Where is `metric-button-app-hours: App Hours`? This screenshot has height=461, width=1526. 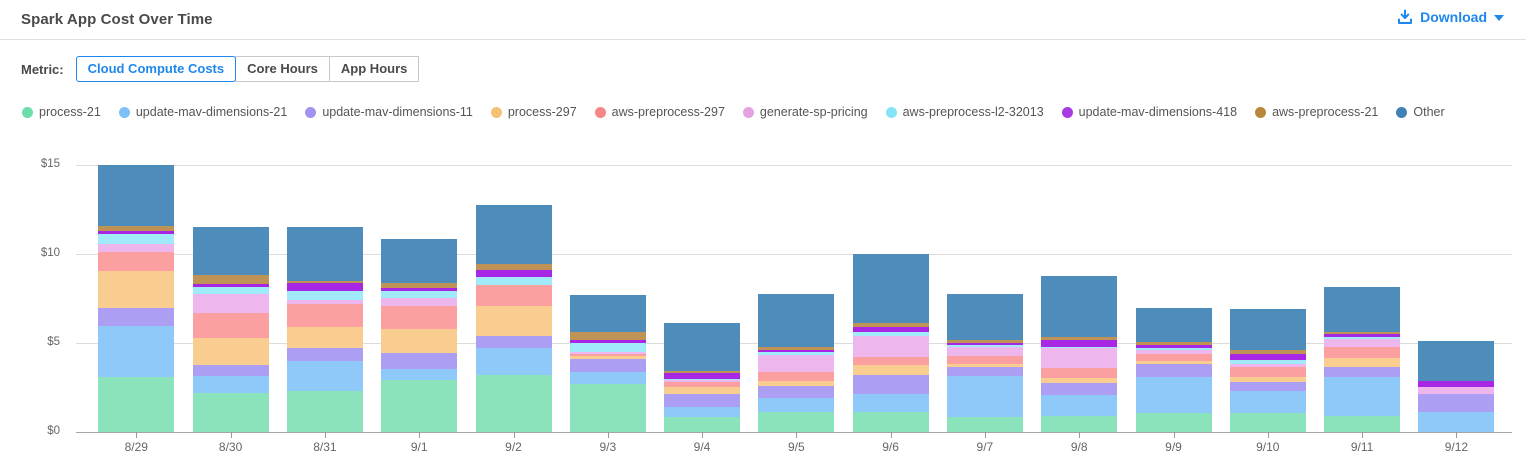
metric-button-app-hours: App Hours is located at coordinates (374, 69).